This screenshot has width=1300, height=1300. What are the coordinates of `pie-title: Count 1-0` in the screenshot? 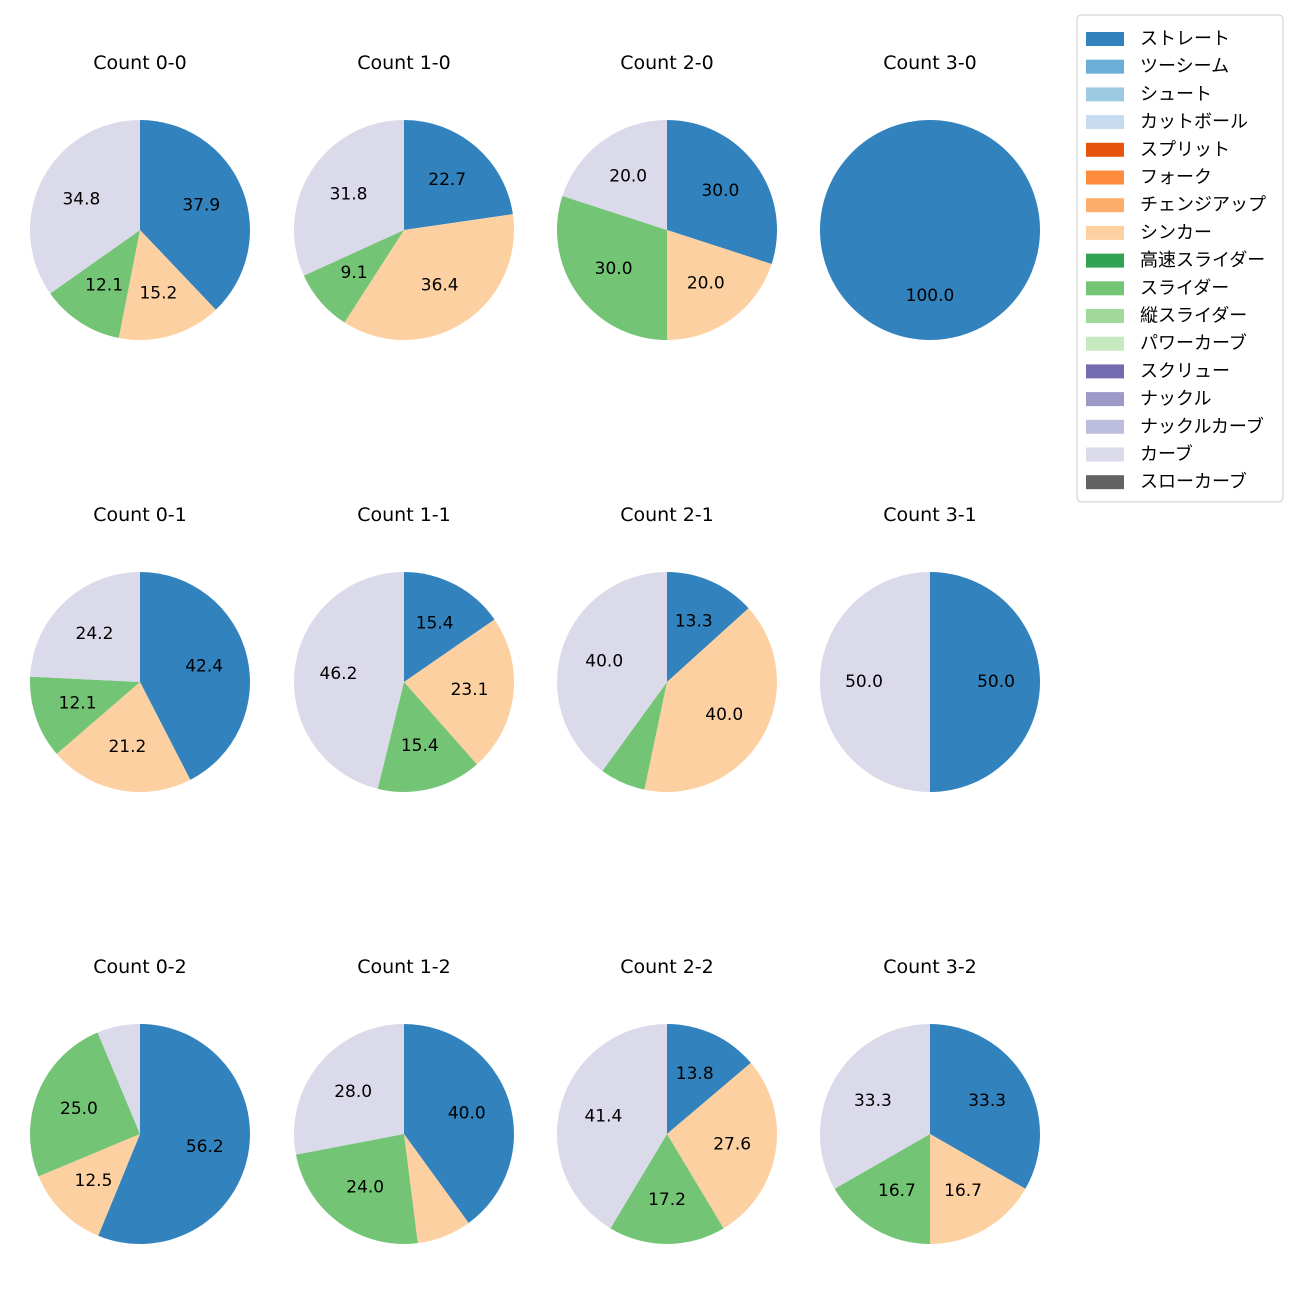 It's located at (404, 63).